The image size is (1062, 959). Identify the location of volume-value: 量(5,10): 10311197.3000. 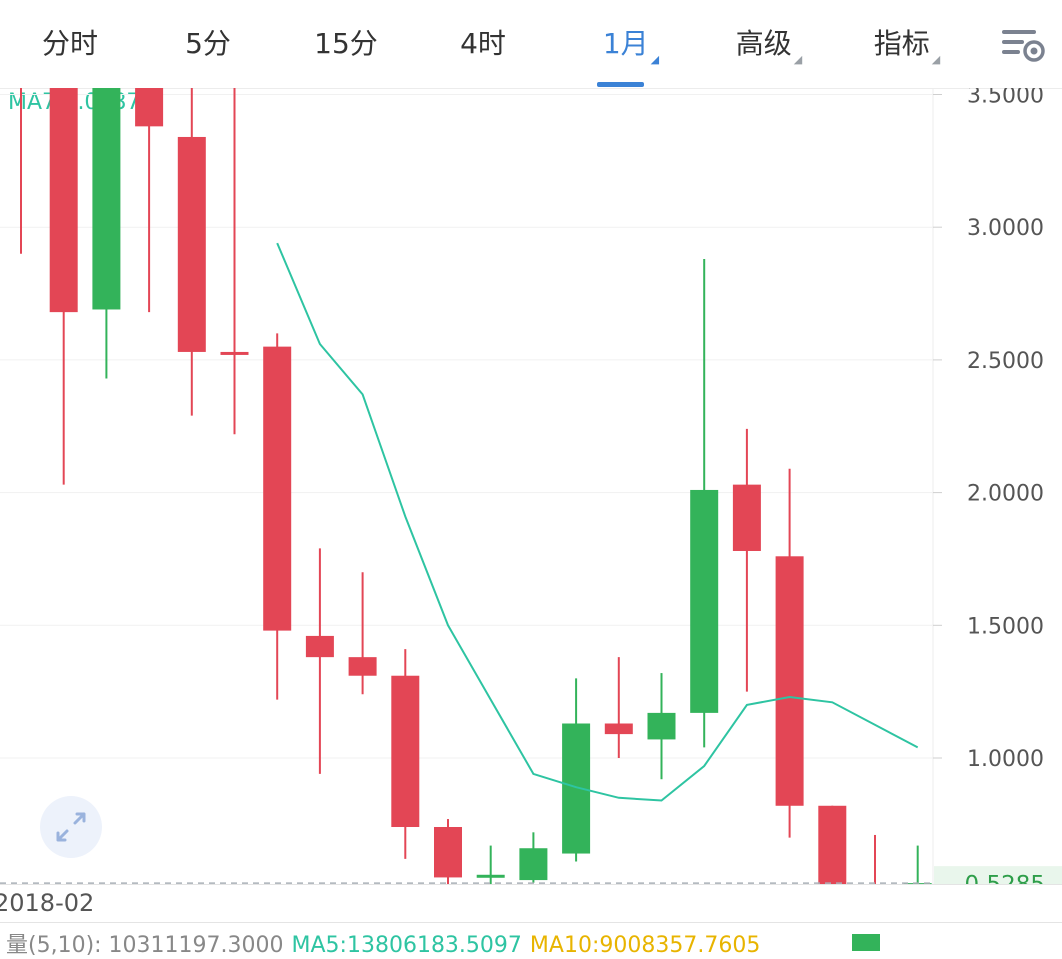
(145, 945).